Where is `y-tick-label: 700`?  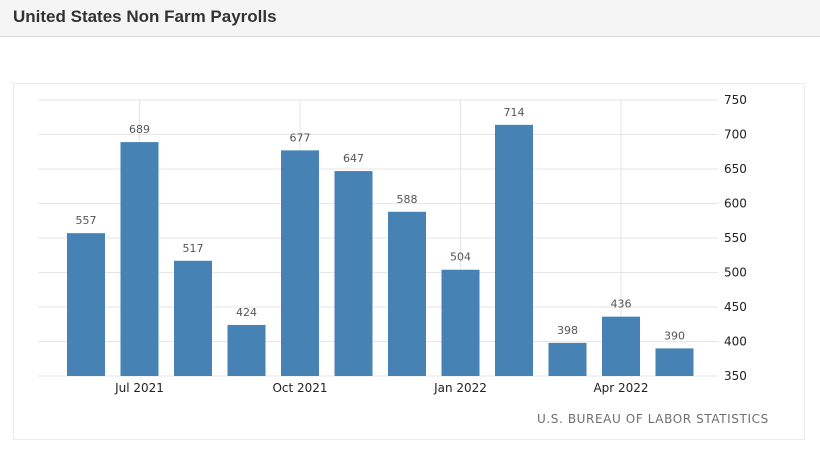 y-tick-label: 700 is located at coordinates (735, 135).